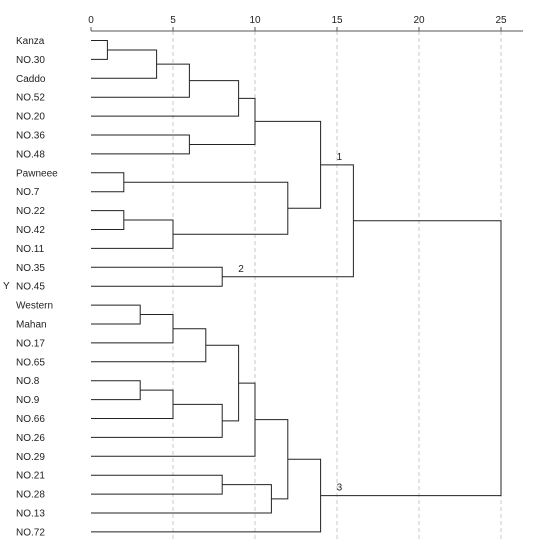  What do you see at coordinates (30, 41) in the screenshot?
I see `leaf-label: Kanza` at bounding box center [30, 41].